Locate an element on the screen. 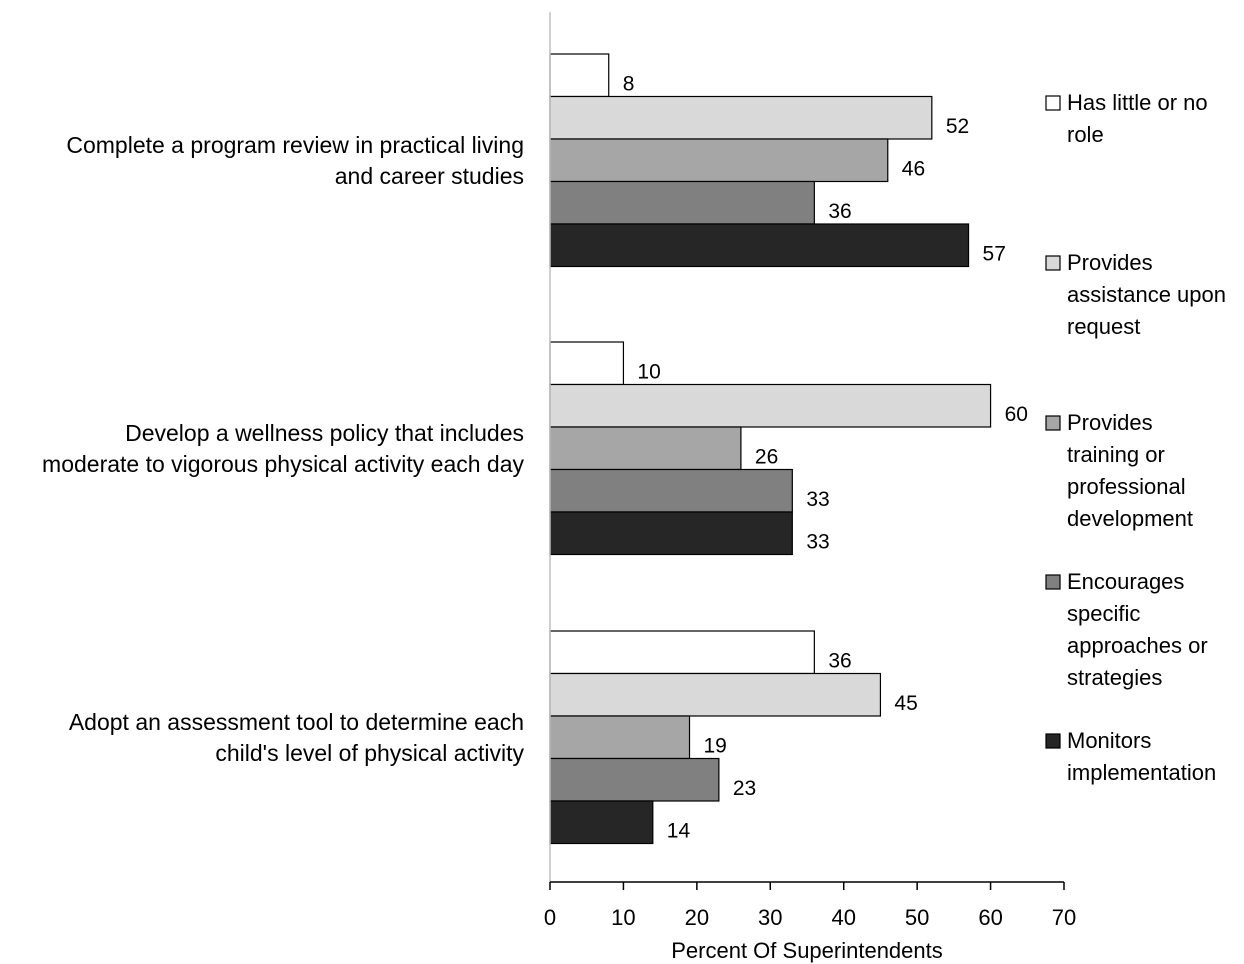 This screenshot has width=1244, height=964. legend-label: specific is located at coordinates (1103, 613).